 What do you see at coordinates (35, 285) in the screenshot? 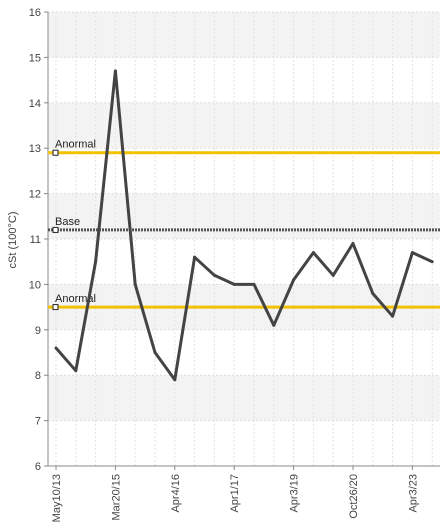
I see `y-tick-label: 10` at bounding box center [35, 285].